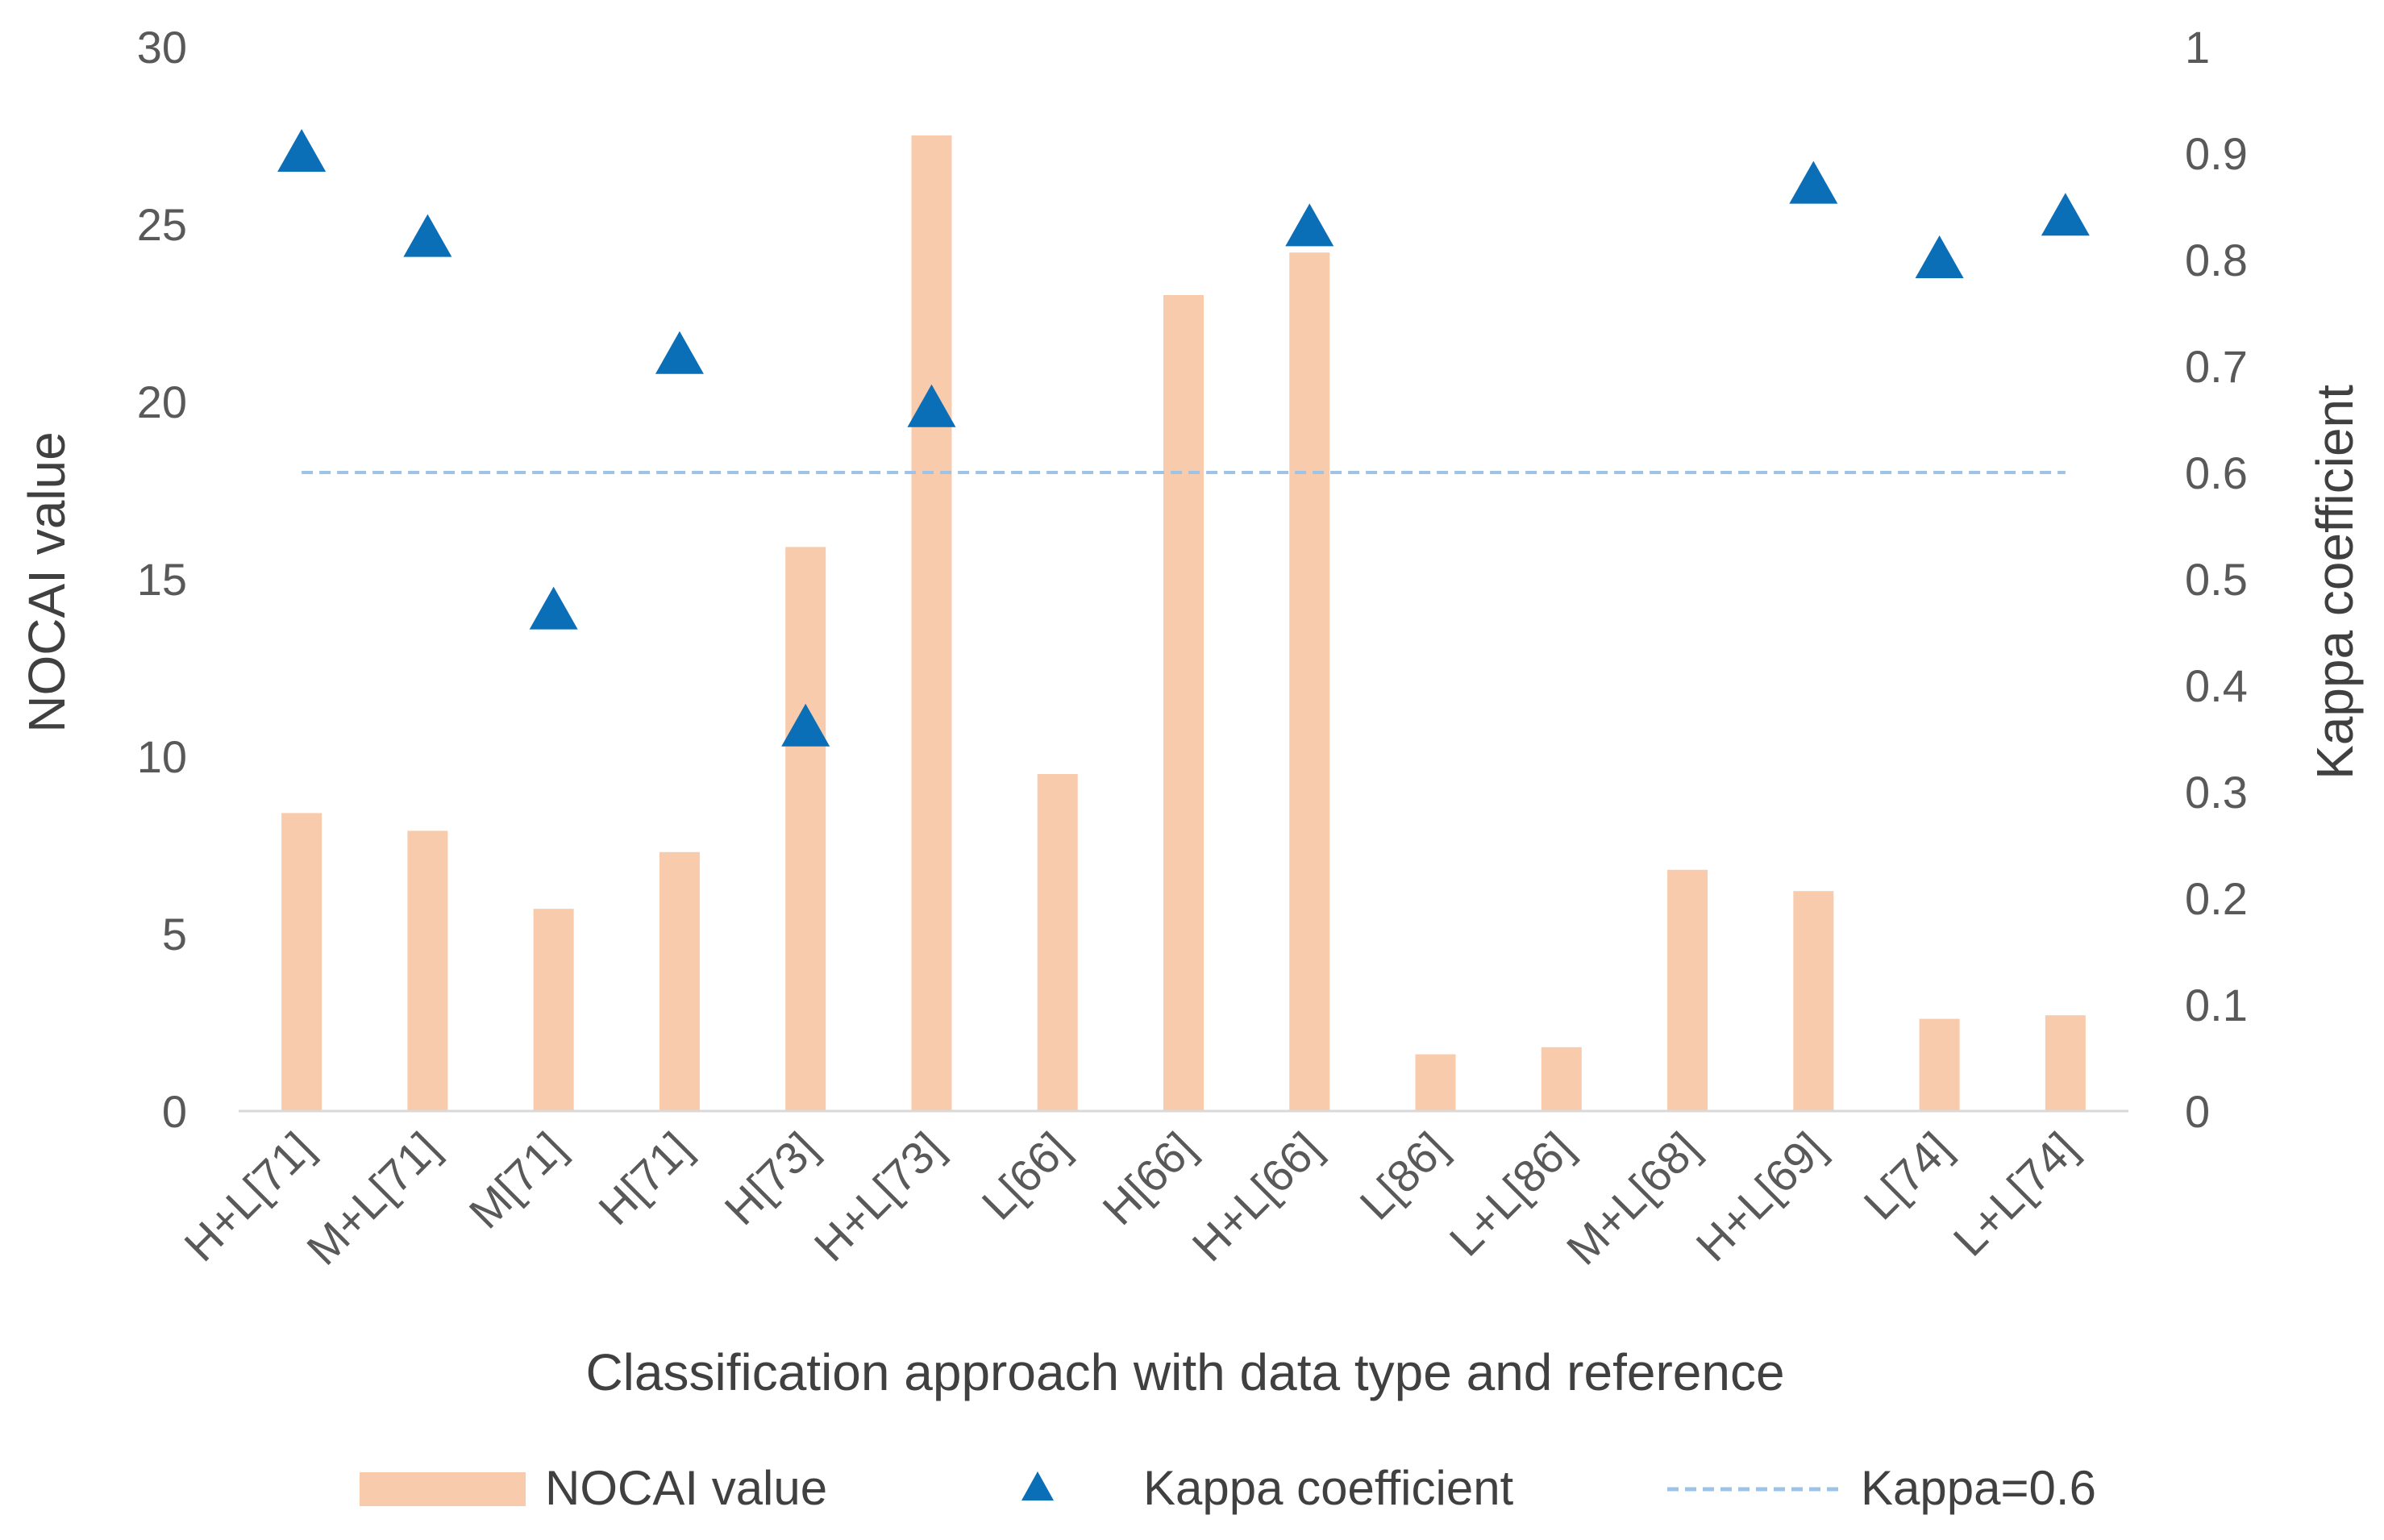  What do you see at coordinates (686, 1488) in the screenshot?
I see `legend-label-nocai: NOCAI value` at bounding box center [686, 1488].